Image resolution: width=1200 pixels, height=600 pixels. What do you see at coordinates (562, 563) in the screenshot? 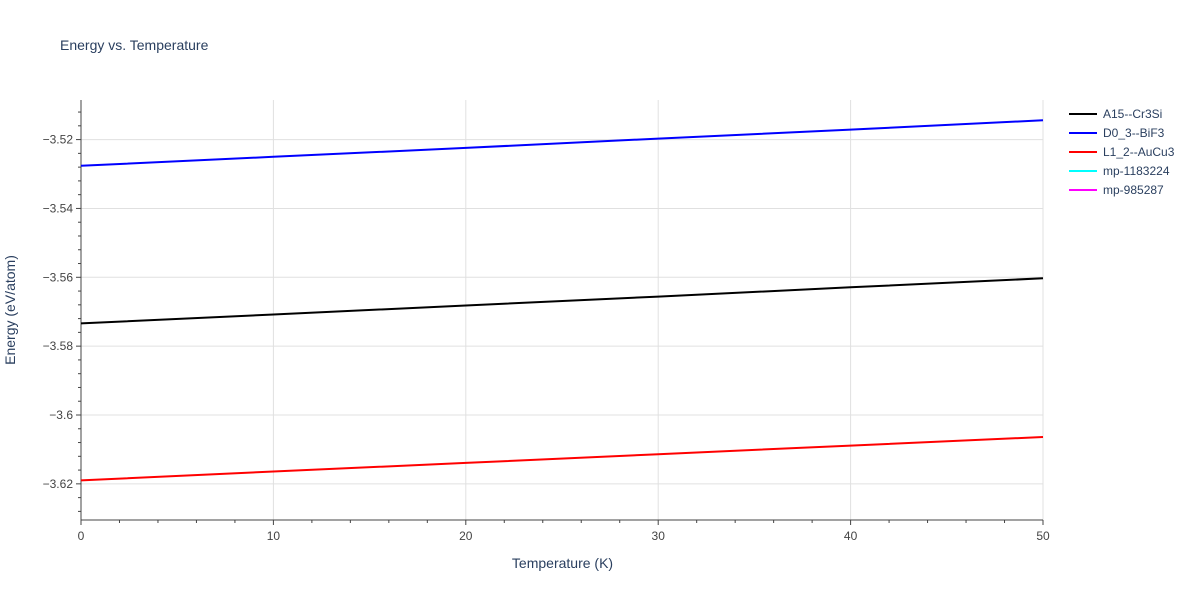
I see `x-axis-title: Temperature (K)` at bounding box center [562, 563].